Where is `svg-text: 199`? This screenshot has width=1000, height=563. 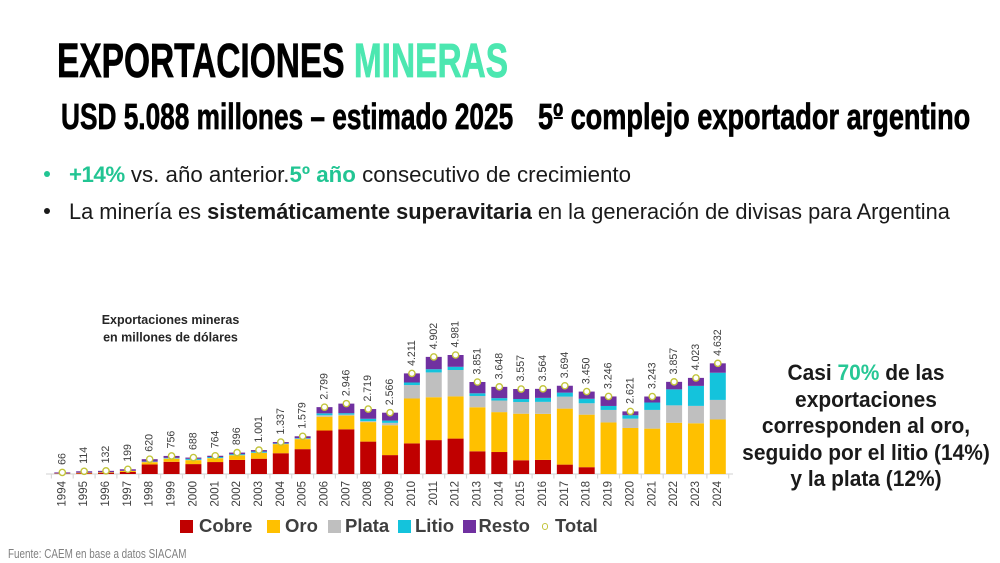
svg-text: 199 is located at coordinates (128, 453).